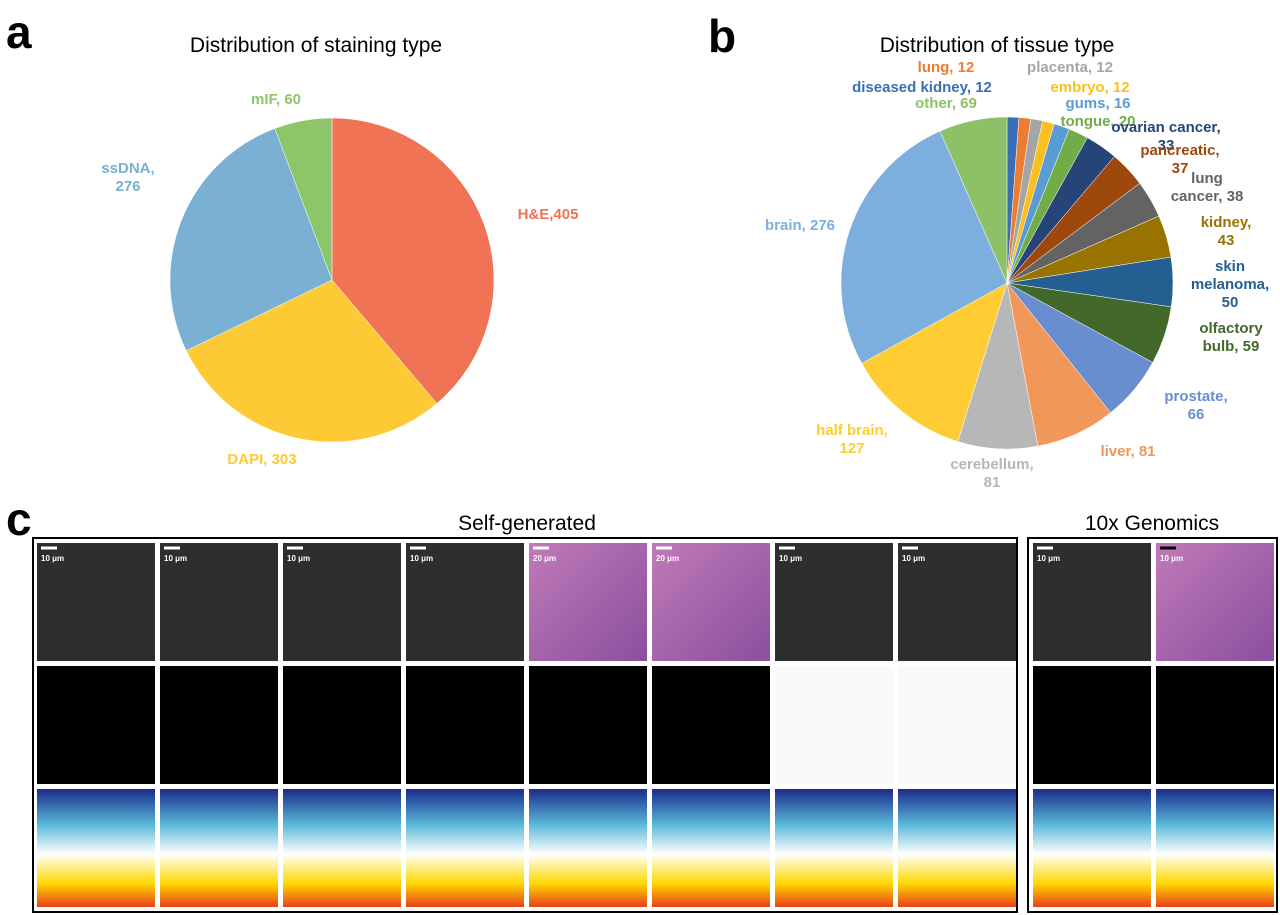 This screenshot has height=915, width=1280. I want to click on slice-label: placenta, 12, so click(1070, 67).